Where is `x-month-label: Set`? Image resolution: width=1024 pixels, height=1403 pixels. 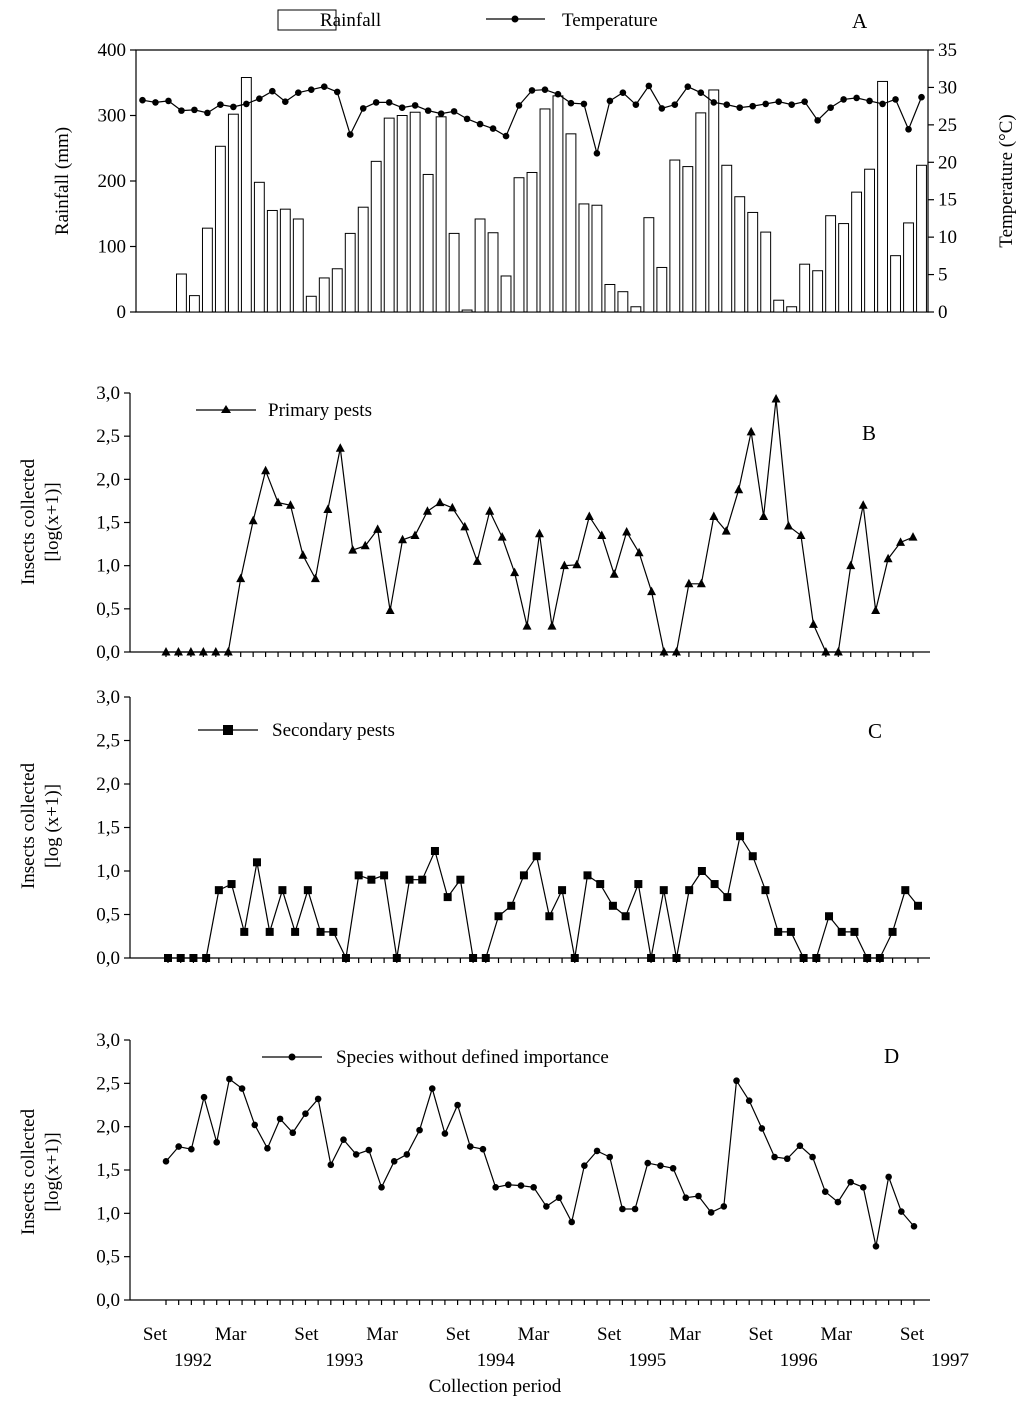
x-month-label: Set is located at coordinates (155, 1334).